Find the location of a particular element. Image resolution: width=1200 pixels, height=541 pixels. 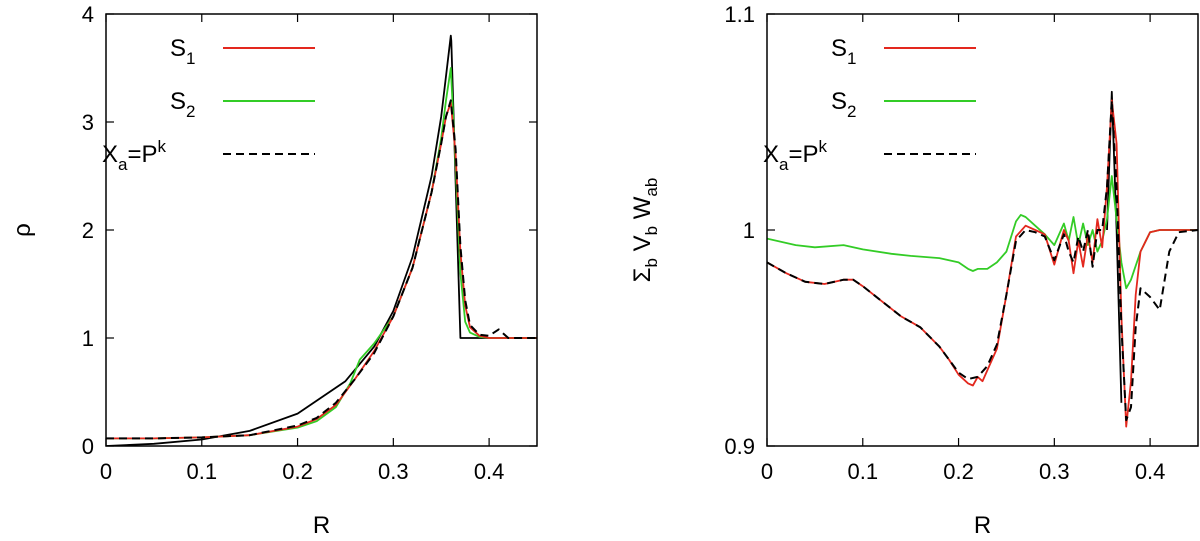

density-x-axis-label: R is located at coordinates (321, 525).